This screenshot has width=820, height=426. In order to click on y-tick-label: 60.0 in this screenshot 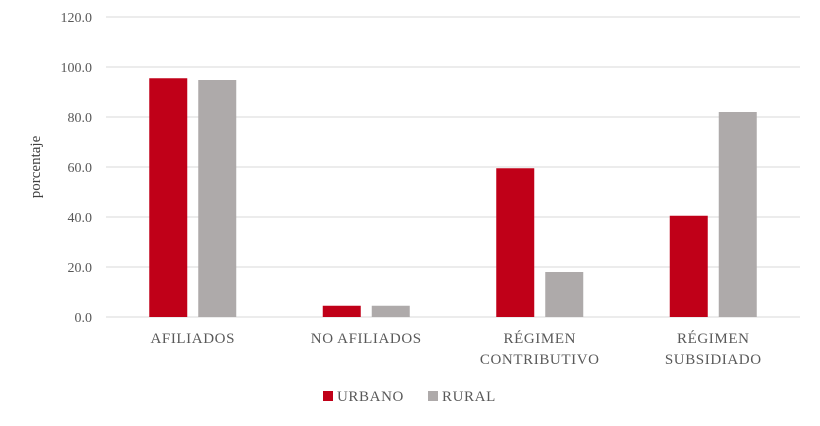, I will do `click(80, 168)`.